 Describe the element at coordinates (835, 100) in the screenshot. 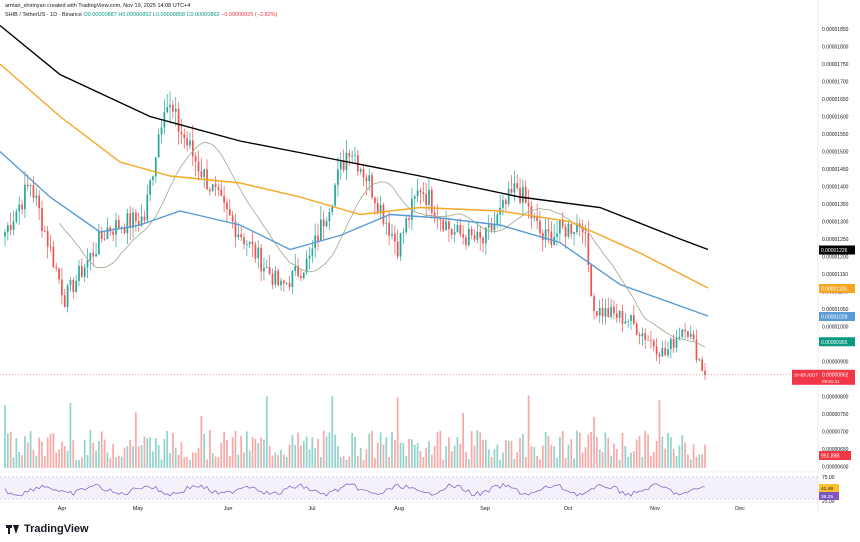

I see `y-tick-label: 0.00001650` at that location.